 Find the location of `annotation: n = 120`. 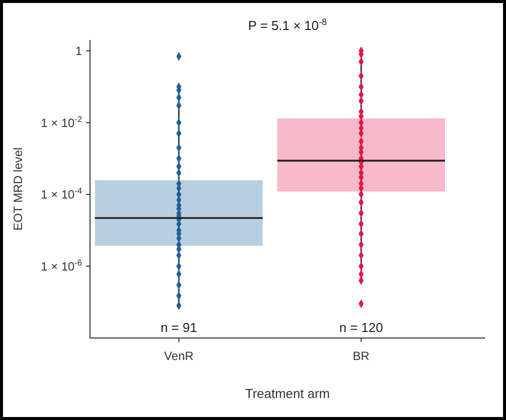

annotation: n = 120 is located at coordinates (361, 327).